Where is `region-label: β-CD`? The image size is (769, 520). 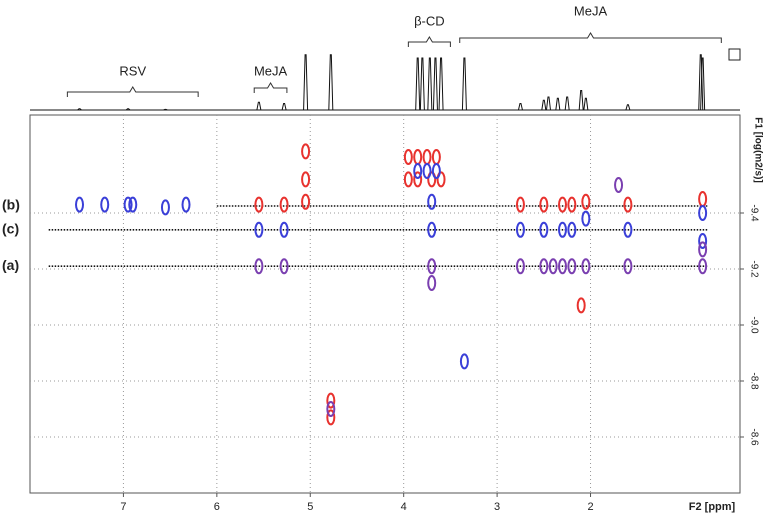 region-label: β-CD is located at coordinates (429, 20).